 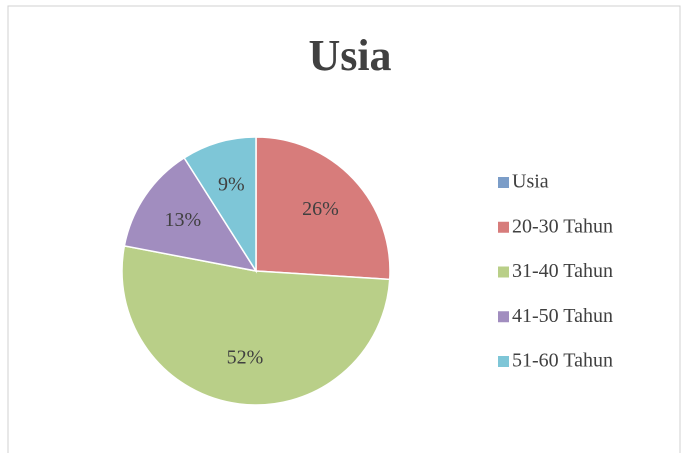 I want to click on data-label: 13%, so click(x=183, y=220).